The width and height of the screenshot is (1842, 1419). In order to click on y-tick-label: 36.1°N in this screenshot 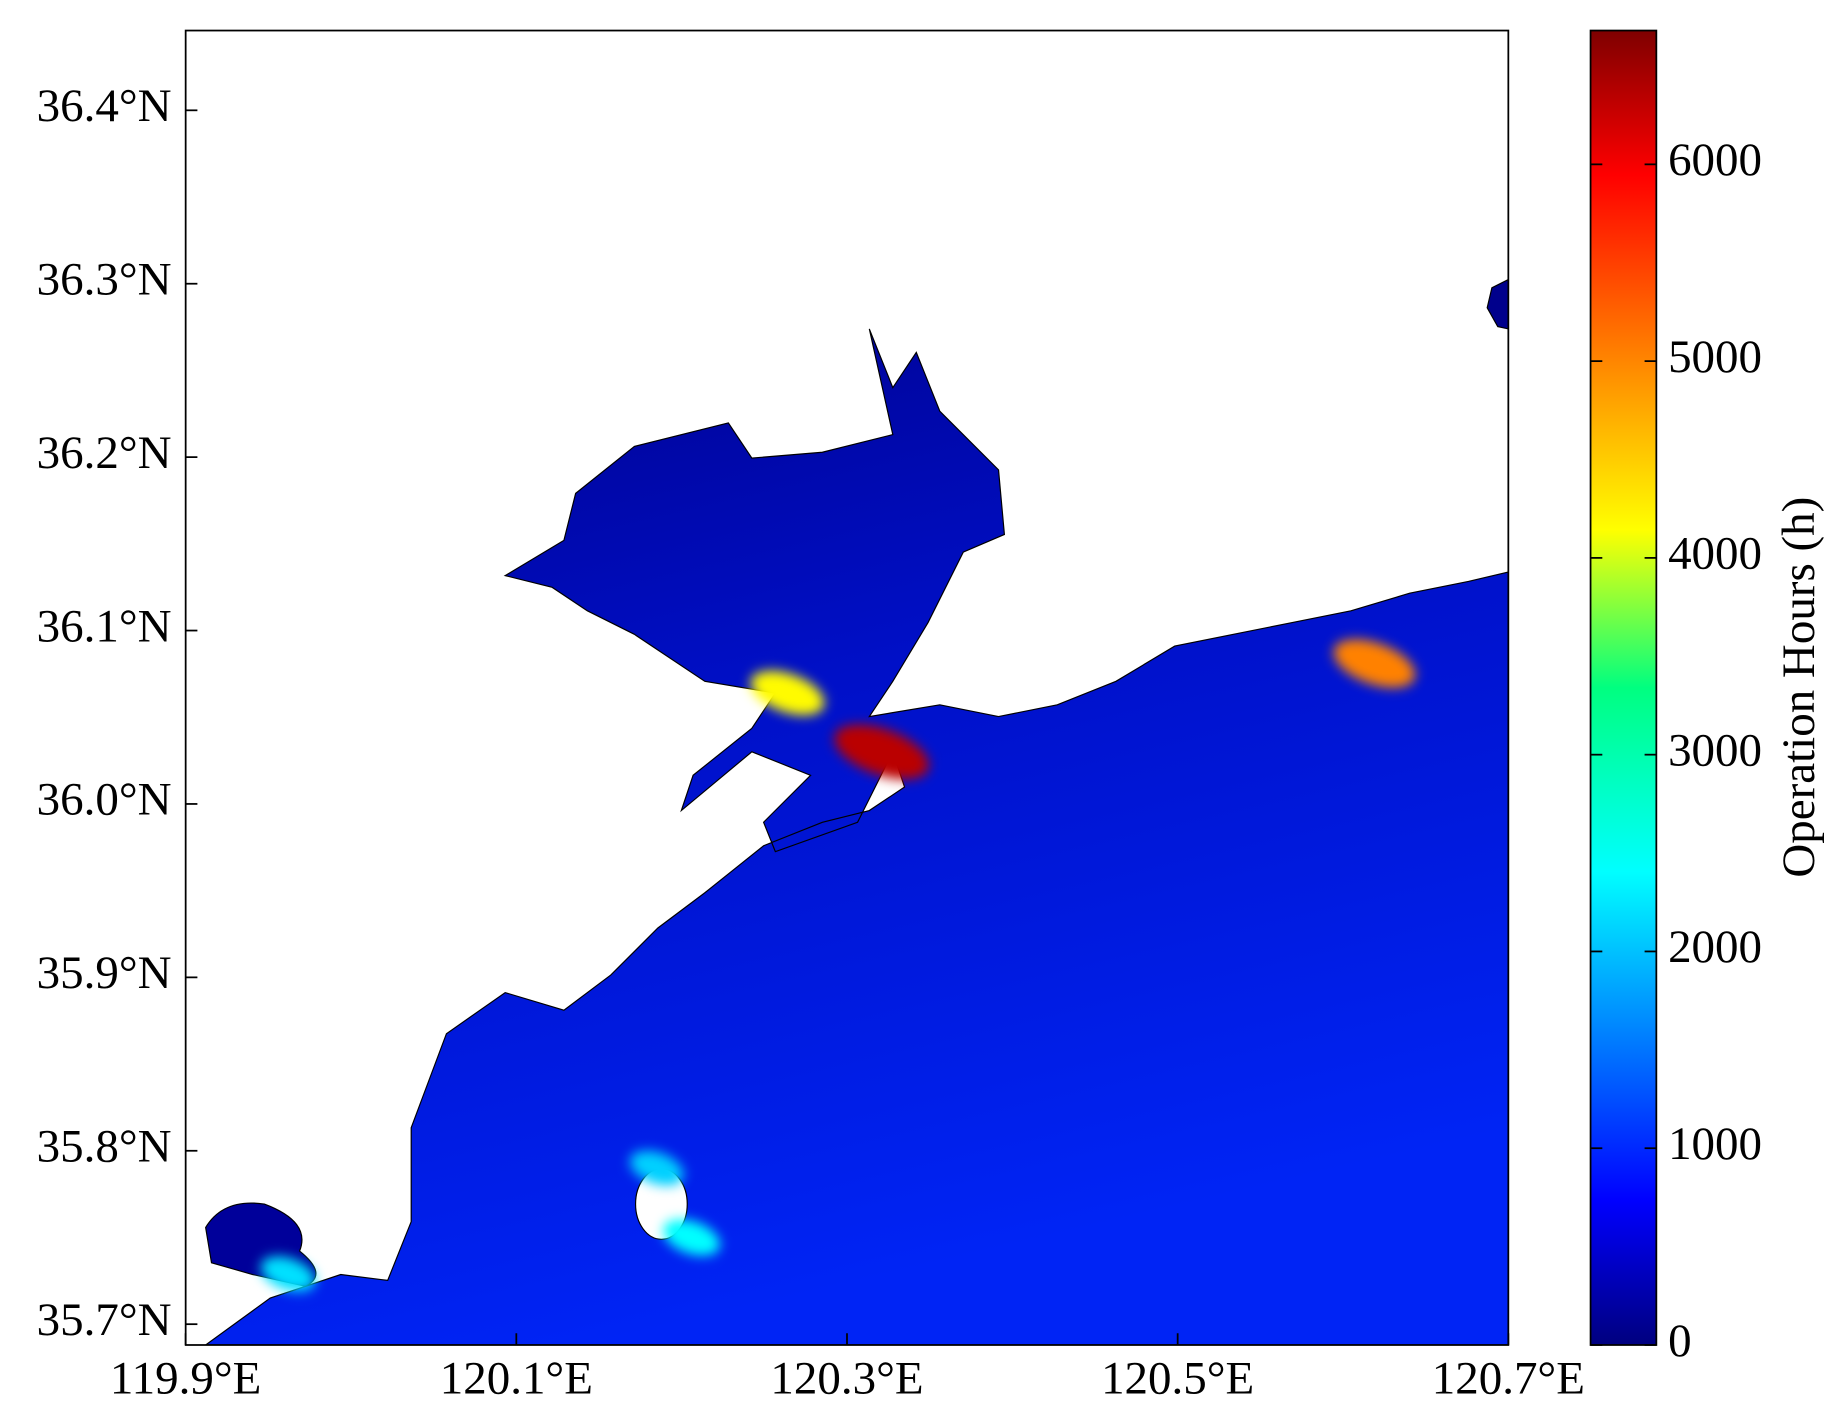, I will do `click(104, 626)`.